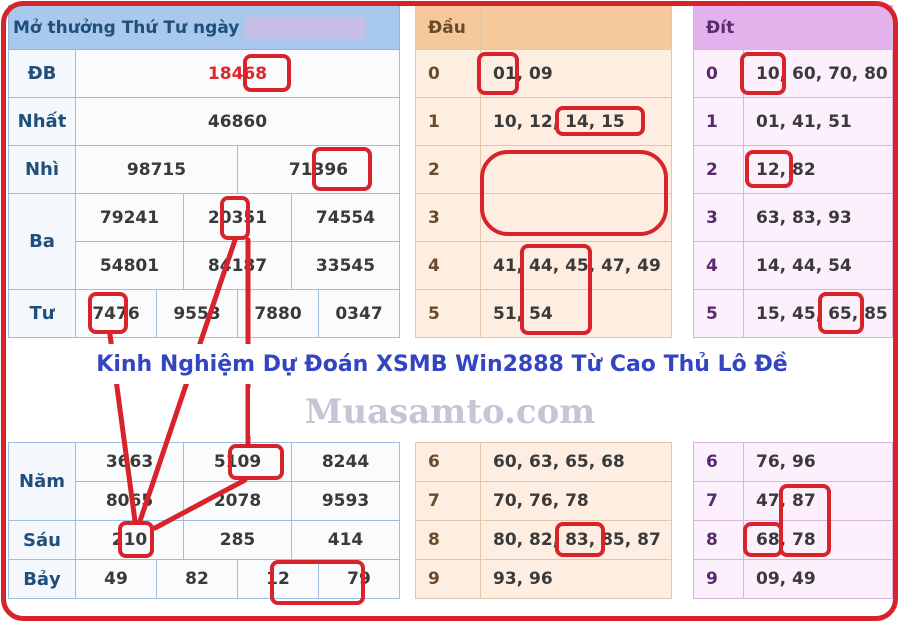  I want to click on prize-value: 0347, so click(359, 313).